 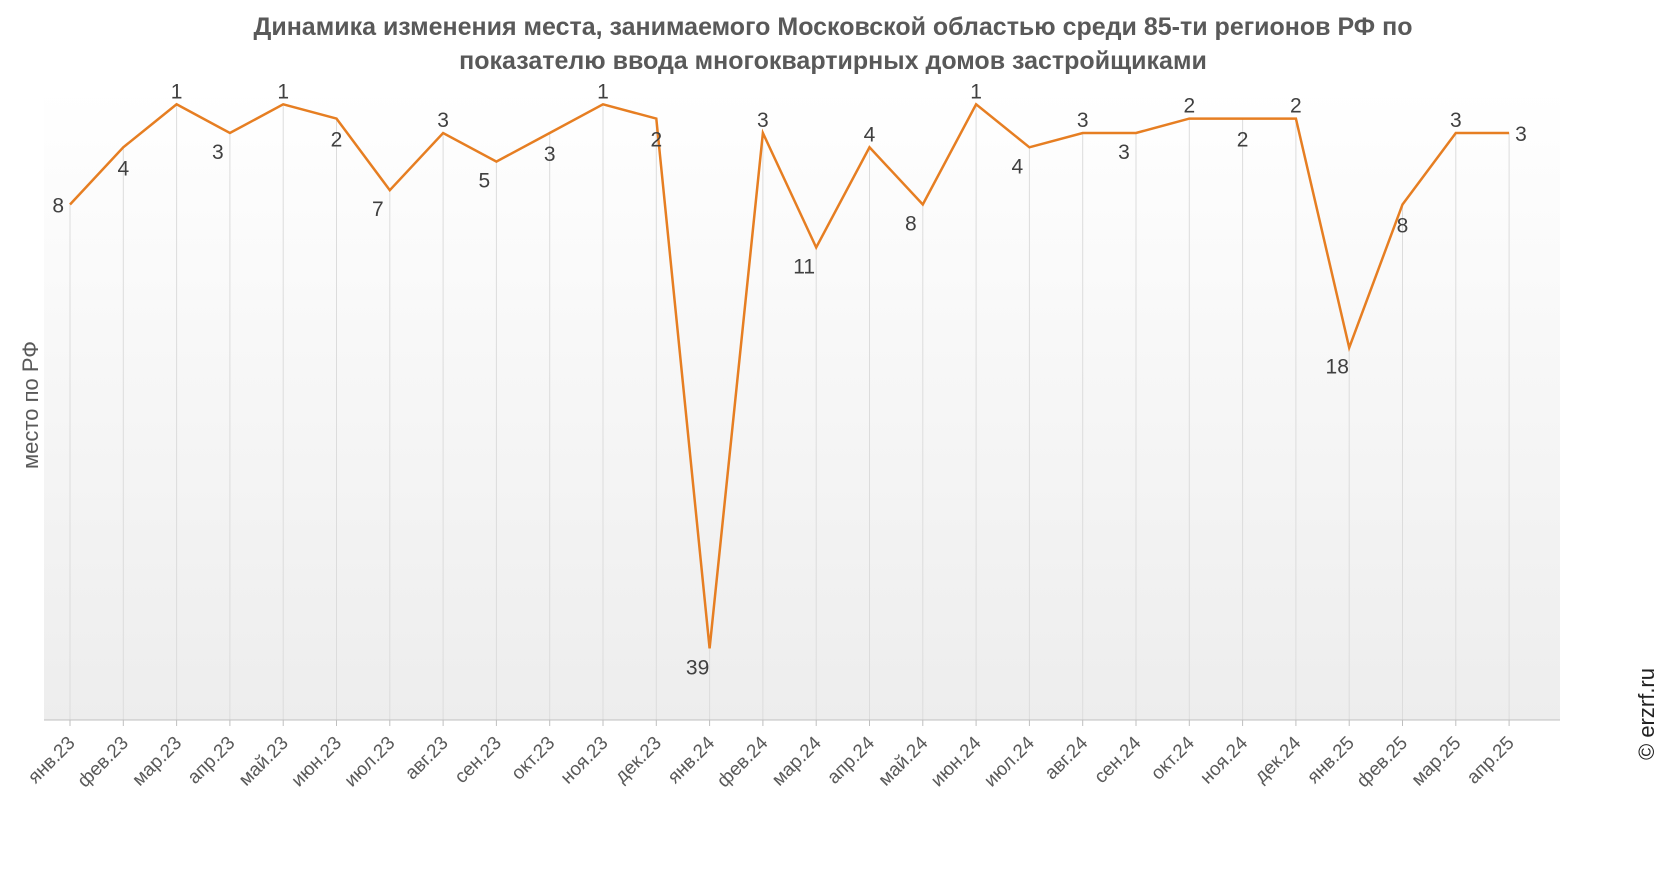 What do you see at coordinates (370, 762) in the screenshot?
I see `x-tick-label: июл.23` at bounding box center [370, 762].